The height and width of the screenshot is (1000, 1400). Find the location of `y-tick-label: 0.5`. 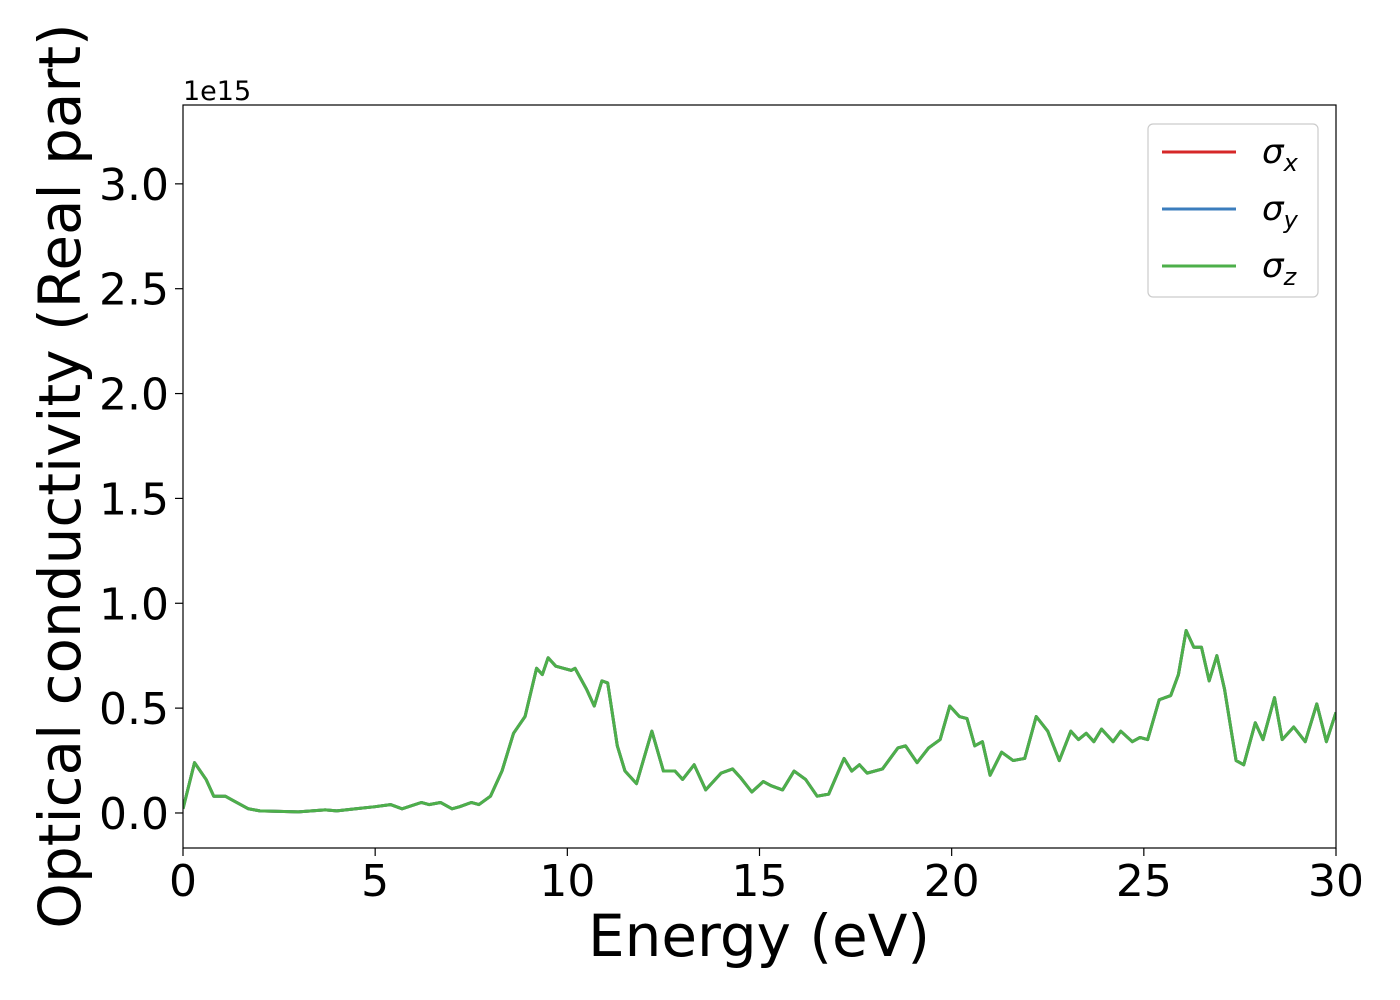

y-tick-label: 0.5 is located at coordinates (134, 709).